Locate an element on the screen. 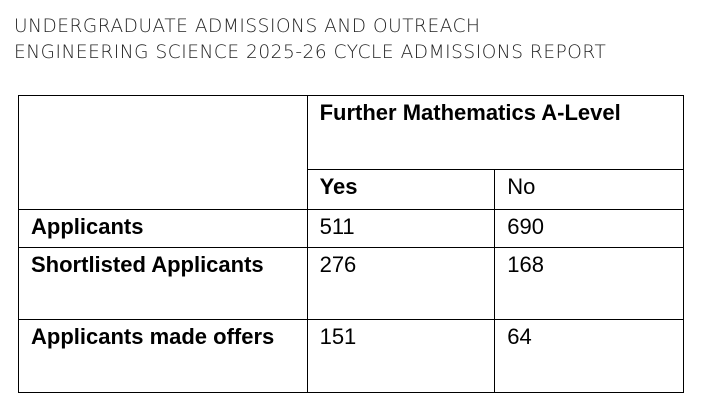 The height and width of the screenshot is (418, 704). cell-yes: 276 is located at coordinates (401, 283).